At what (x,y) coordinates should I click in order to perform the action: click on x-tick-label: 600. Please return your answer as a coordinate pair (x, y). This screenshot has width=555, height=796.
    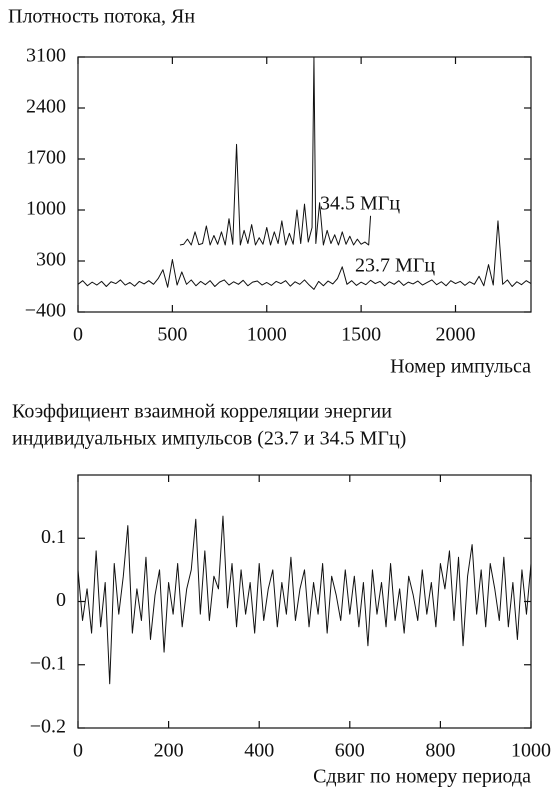
    Looking at the image, I should click on (350, 751).